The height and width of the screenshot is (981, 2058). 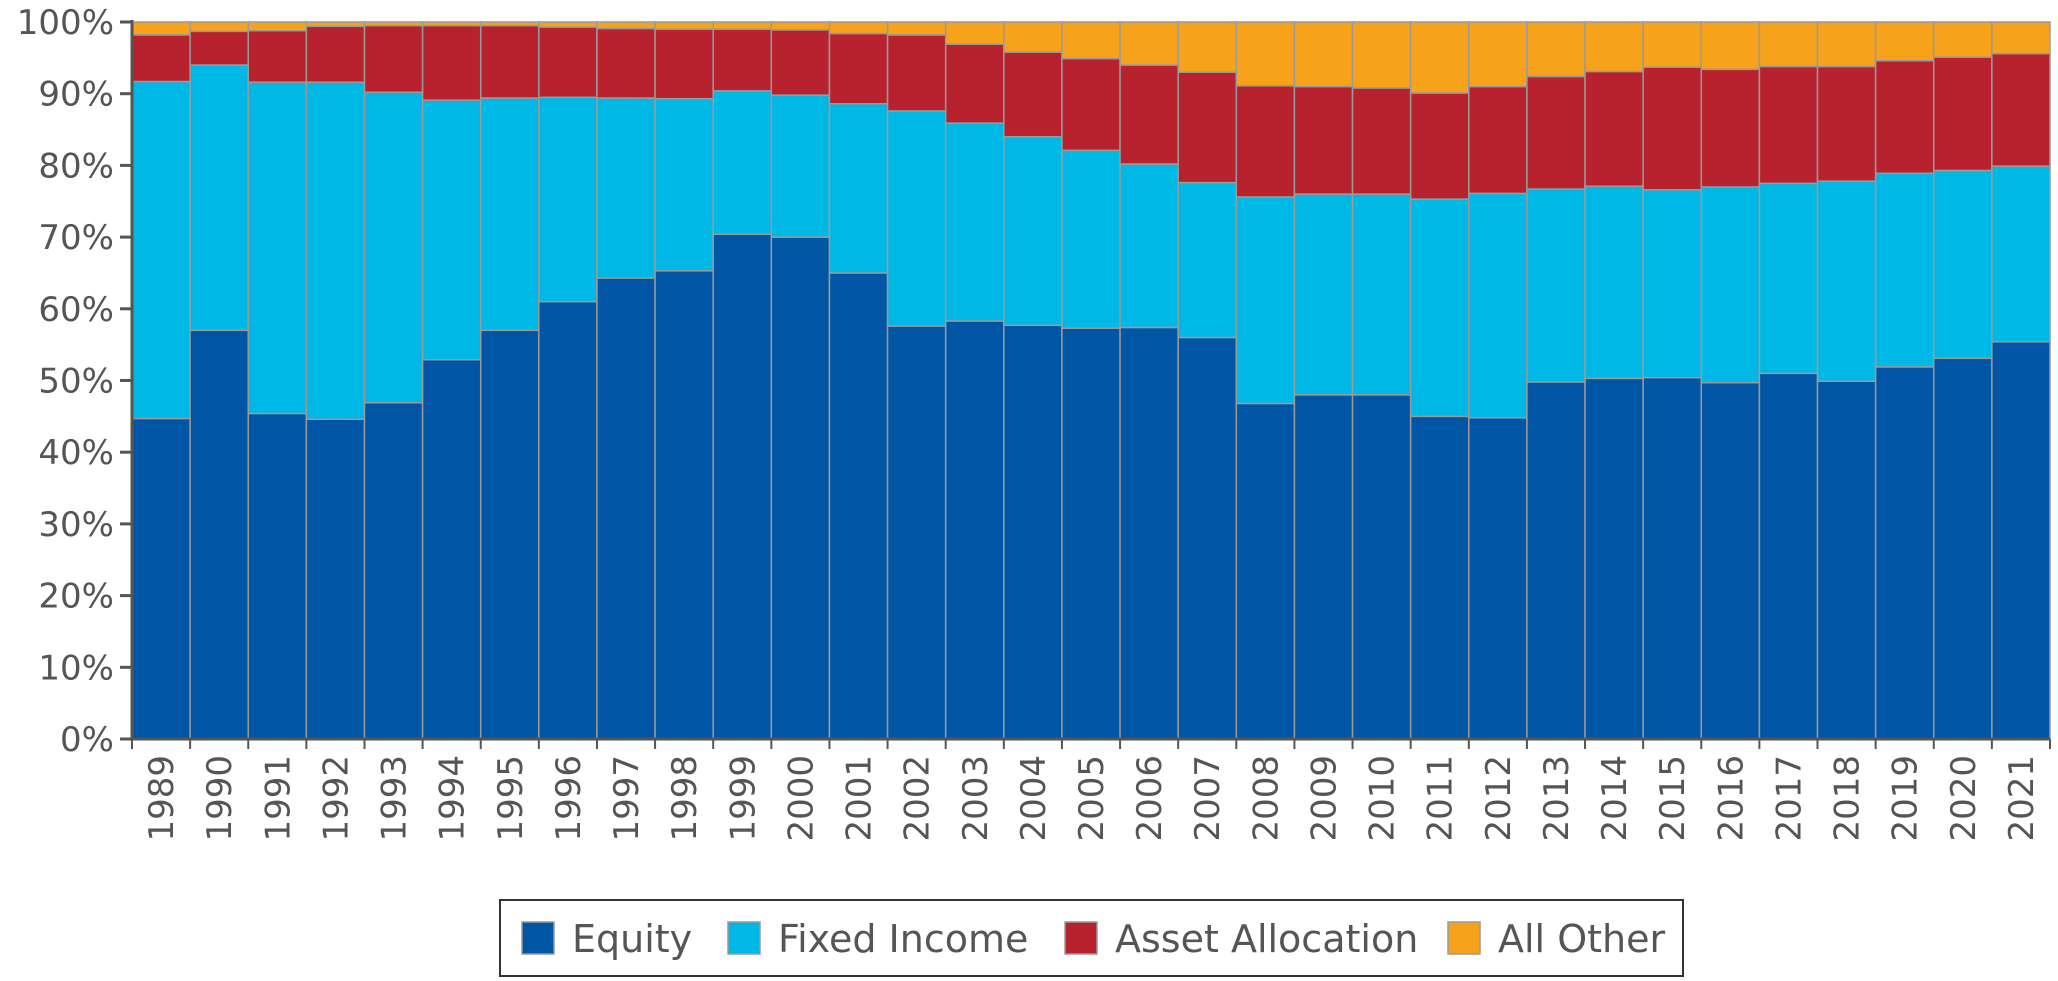 I want to click on bar-equity-2011, so click(x=1439, y=577).